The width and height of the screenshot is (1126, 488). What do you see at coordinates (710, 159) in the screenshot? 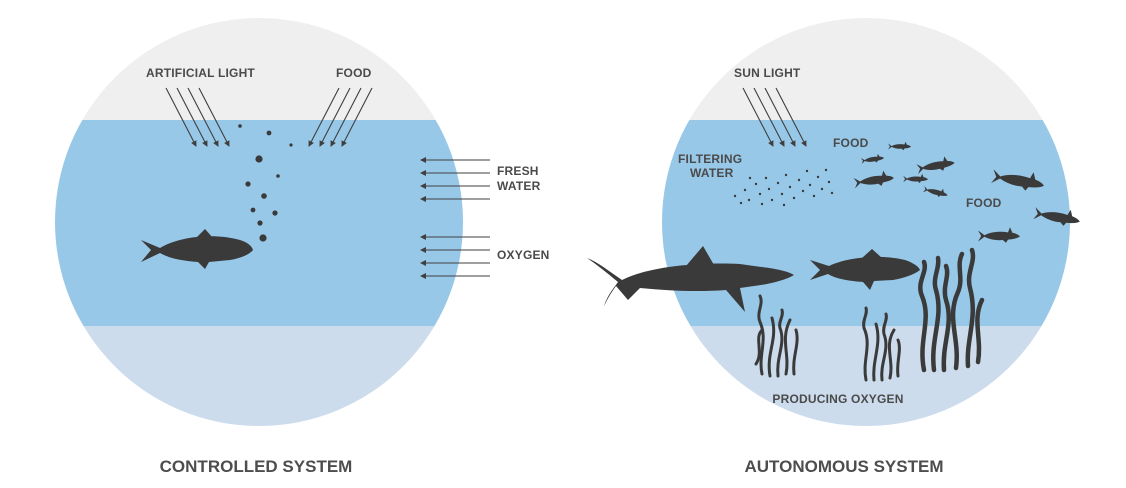
I see `filtering-label: FILTERING` at bounding box center [710, 159].